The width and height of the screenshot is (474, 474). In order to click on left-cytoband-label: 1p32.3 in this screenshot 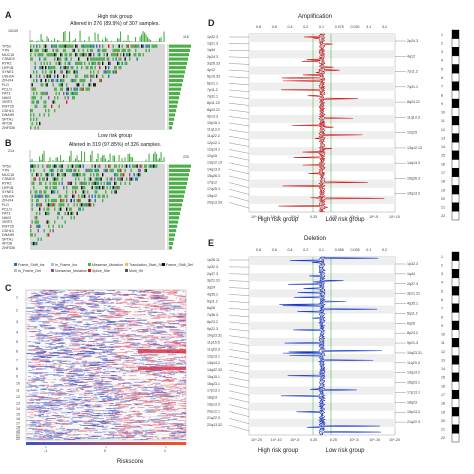, I will do `click(212, 37)`.